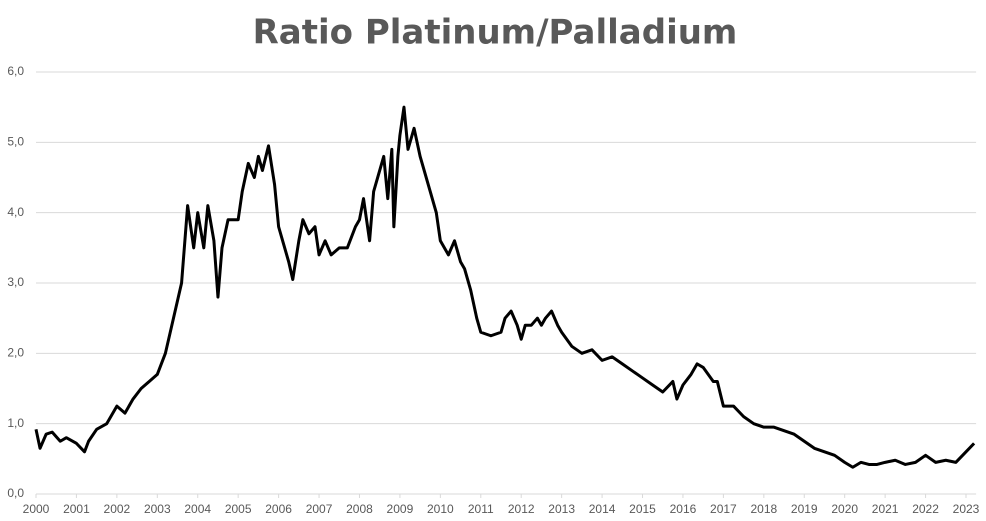  Describe the element at coordinates (278, 509) in the screenshot. I see `x-tick-label: 2006` at that location.